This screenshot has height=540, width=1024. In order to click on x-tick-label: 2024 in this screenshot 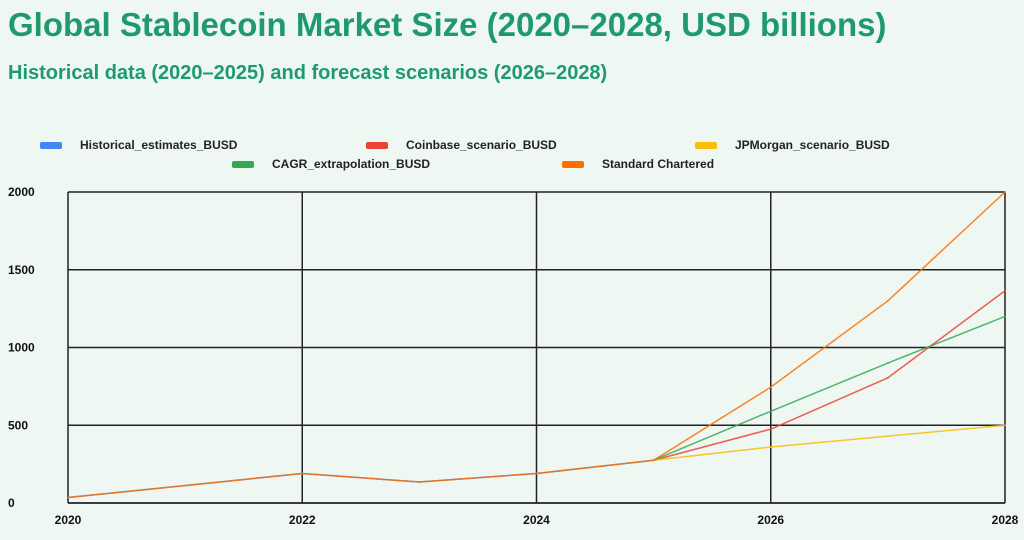, I will do `click(536, 520)`.